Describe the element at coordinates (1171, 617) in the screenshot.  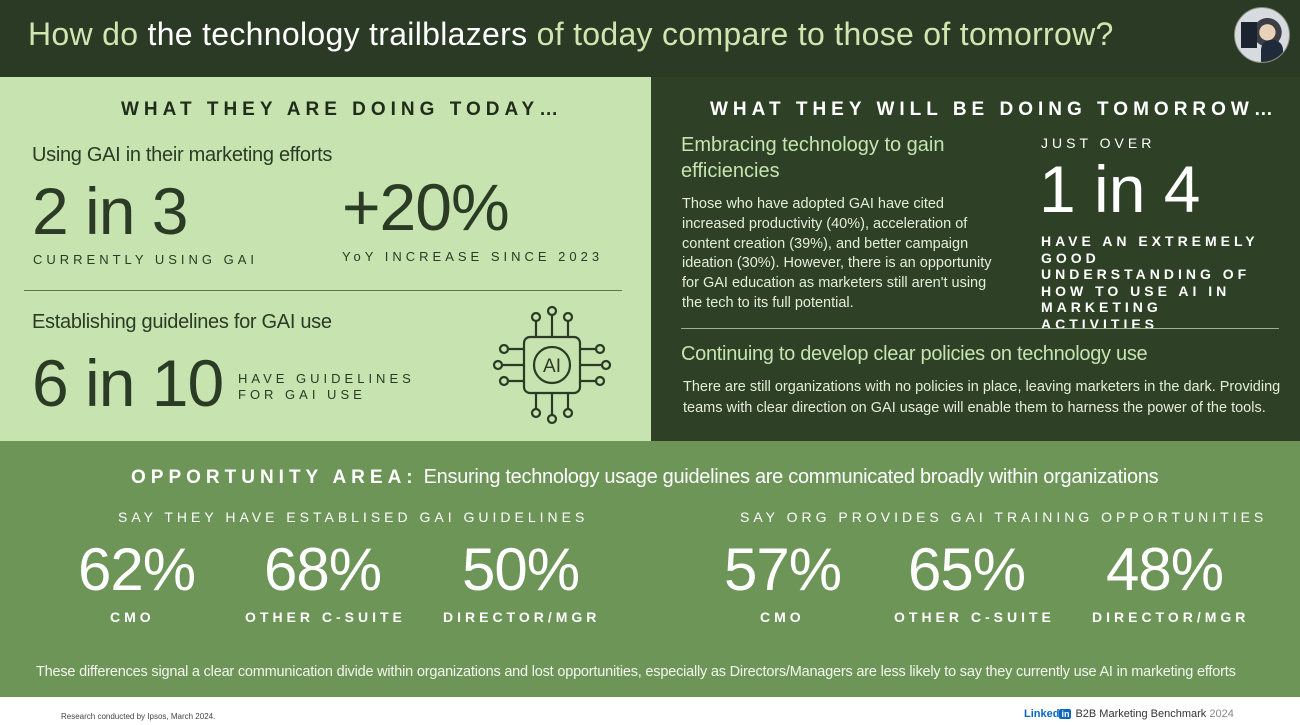
I see `training-director-label: DIRECTOR/MGR` at that location.